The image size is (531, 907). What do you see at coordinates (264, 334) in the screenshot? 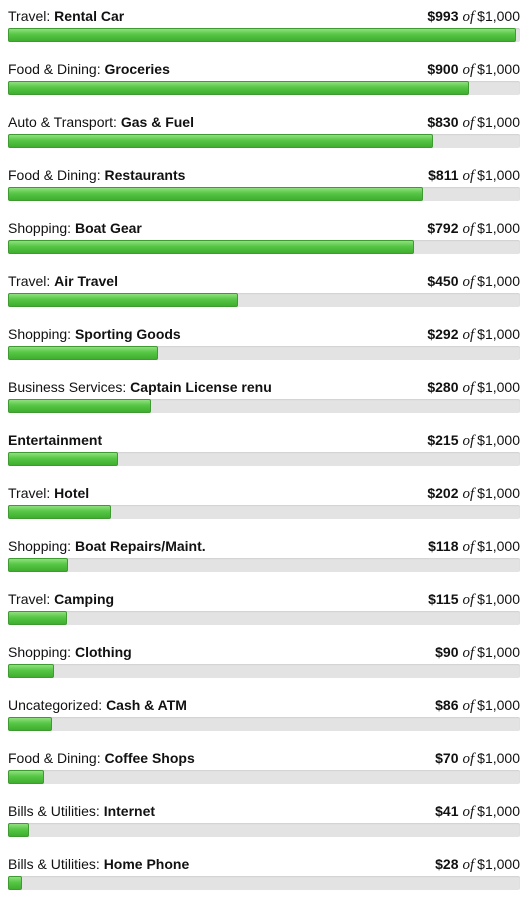
I see `row-header: Shopping: Sporting Goods $292 of $1,000` at bounding box center [264, 334].